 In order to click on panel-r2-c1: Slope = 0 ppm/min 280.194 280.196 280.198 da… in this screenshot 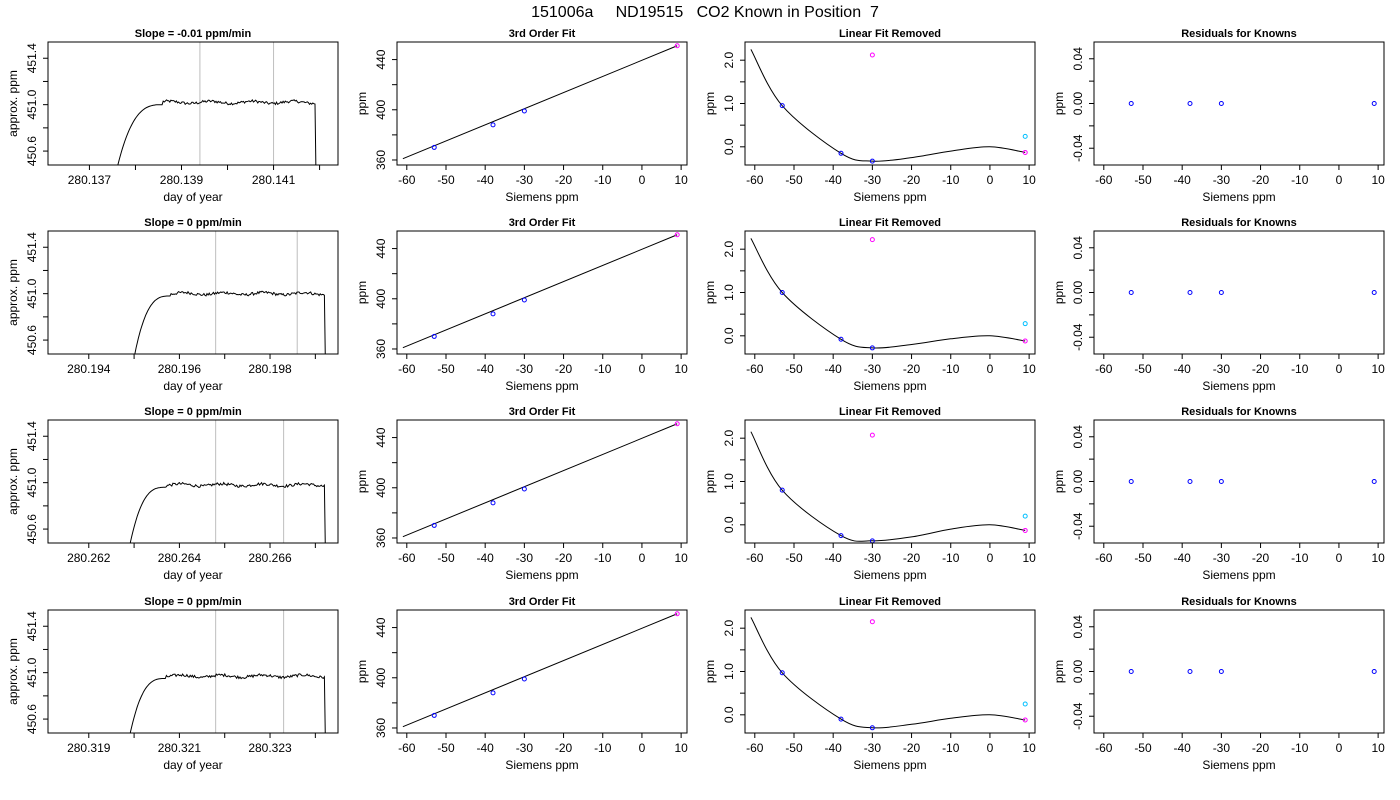, I will do `click(172, 305)`.